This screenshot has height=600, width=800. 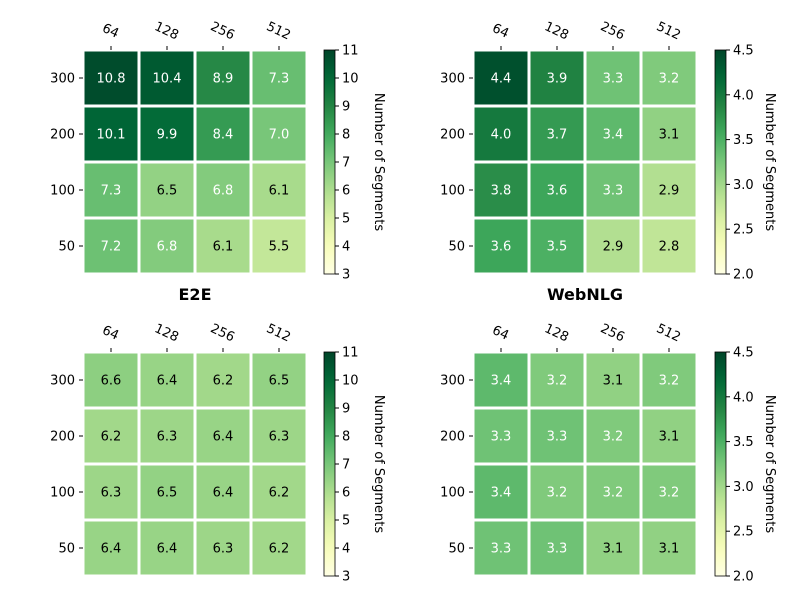 I want to click on cell-value-label: 6.8, so click(x=167, y=247).